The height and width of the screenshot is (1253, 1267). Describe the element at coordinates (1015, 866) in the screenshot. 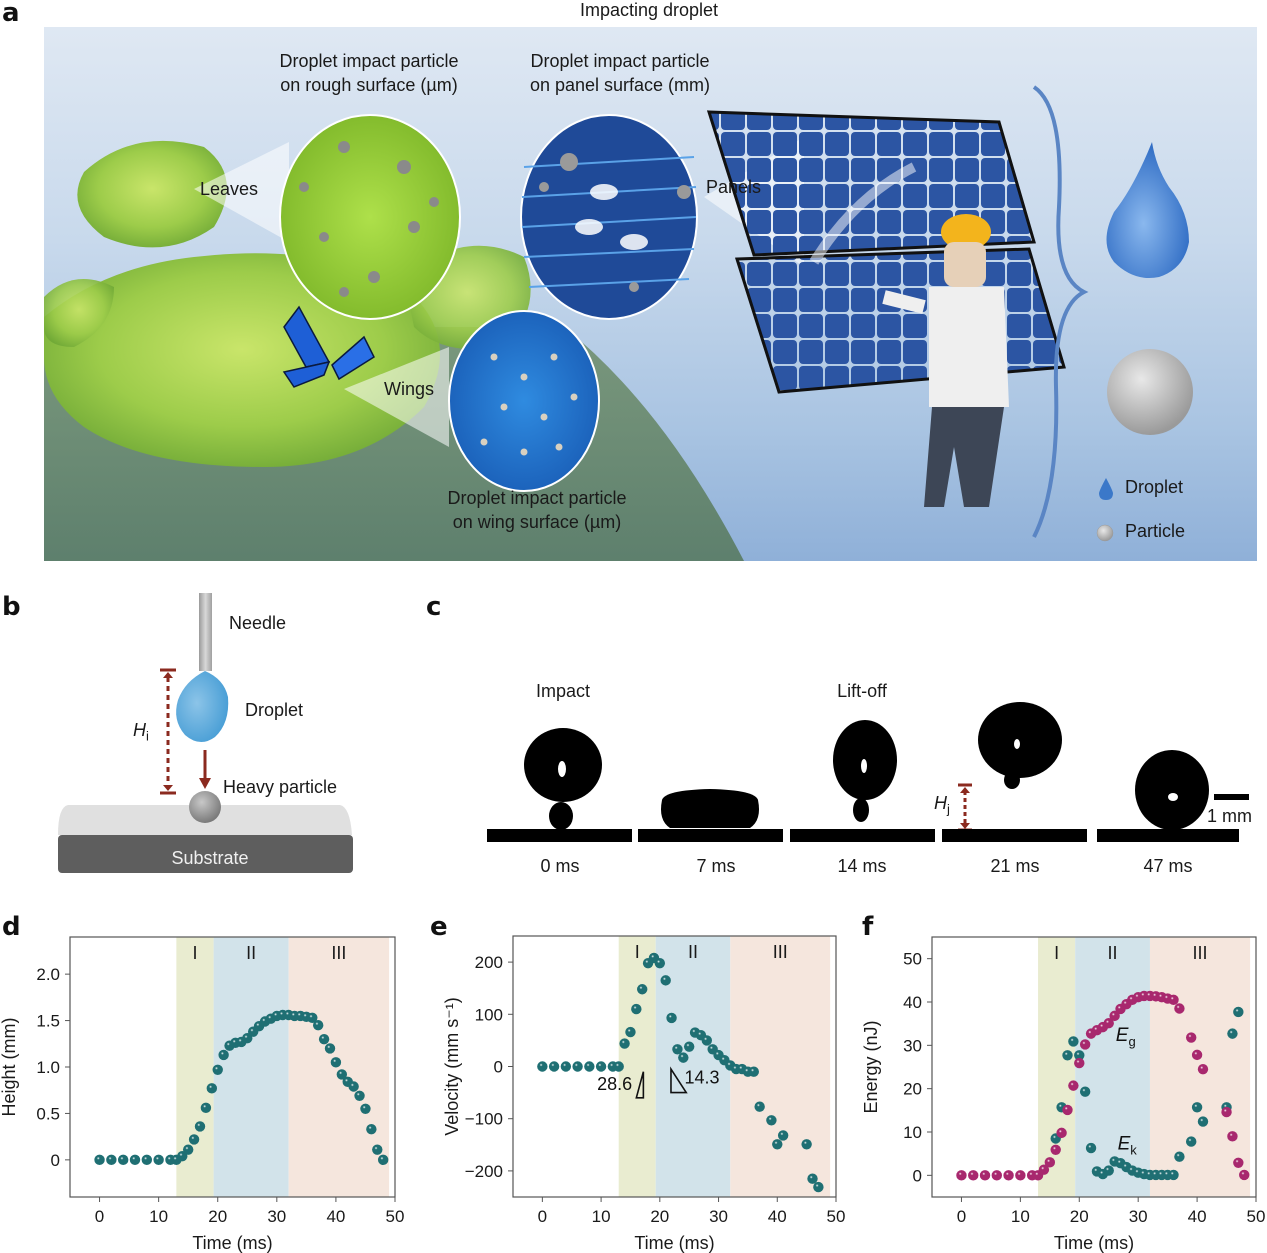

I see `frame-time-label: 21 ms` at that location.